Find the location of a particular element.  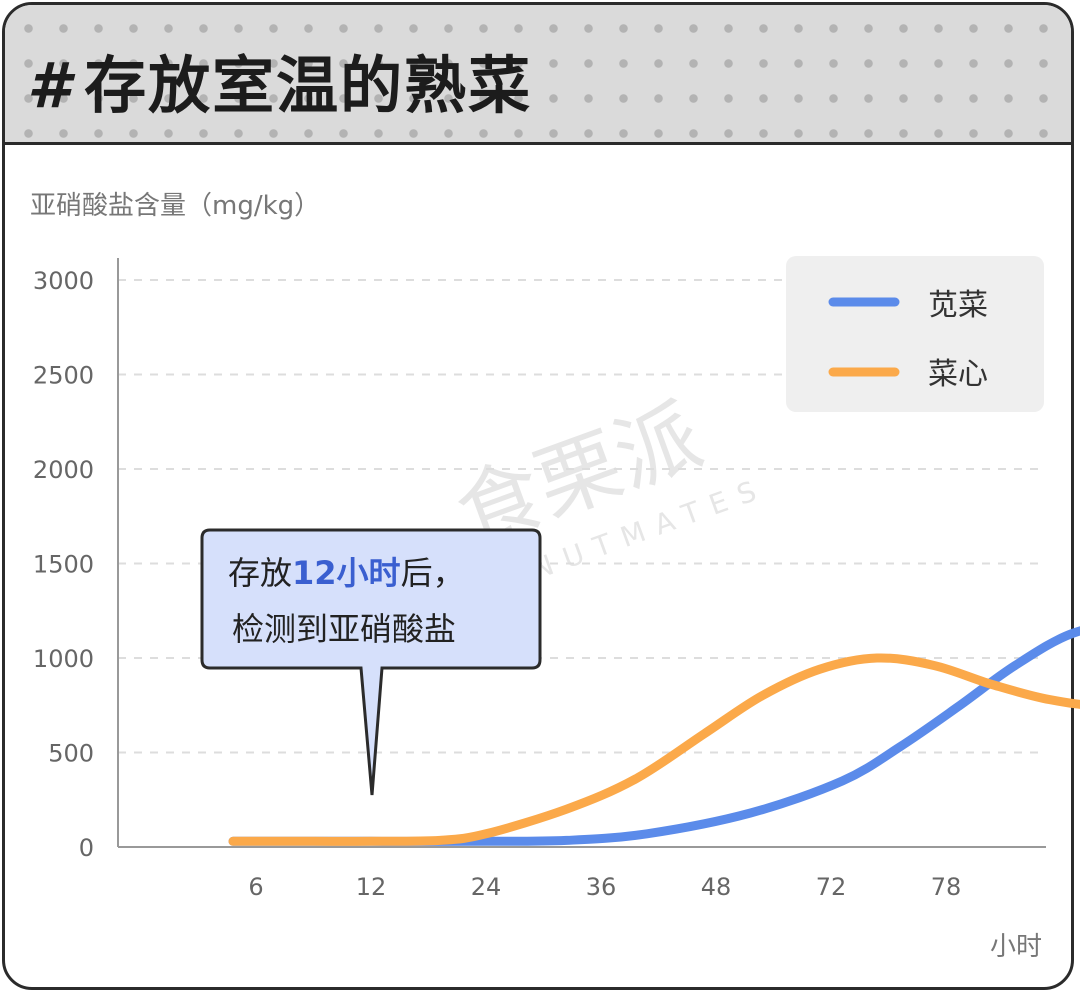

callout: 存放12小时后， 检测到亚硝酸盐 is located at coordinates (371, 662).